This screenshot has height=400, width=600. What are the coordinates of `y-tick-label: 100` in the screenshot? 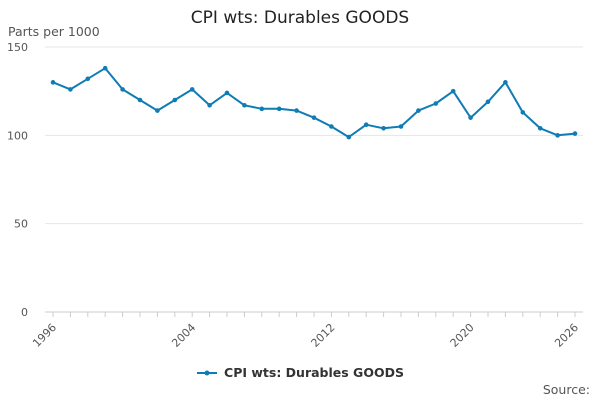 It's located at (17, 135).